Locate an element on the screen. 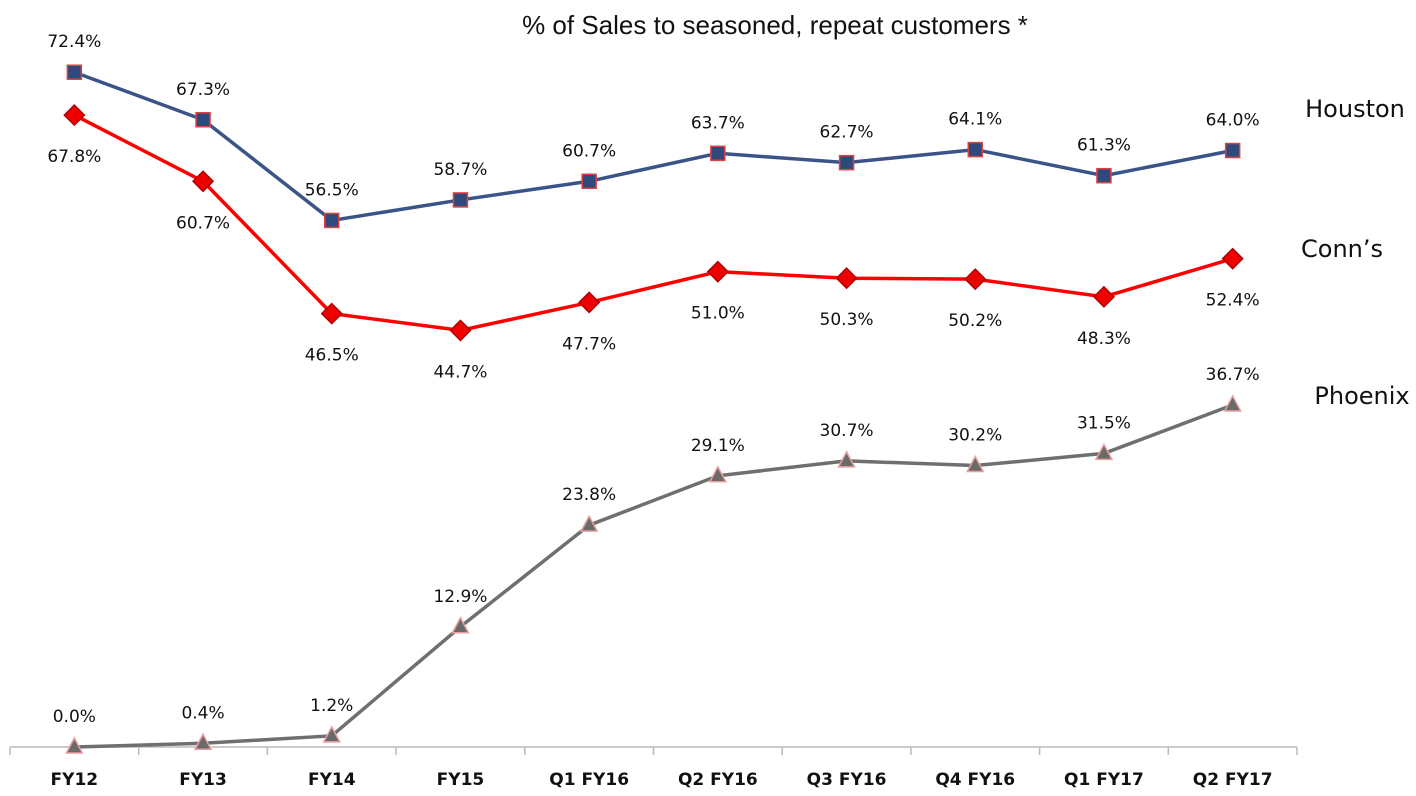 Image resolution: width=1416 pixels, height=796 pixels. data-label: 31.5% is located at coordinates (1104, 423).